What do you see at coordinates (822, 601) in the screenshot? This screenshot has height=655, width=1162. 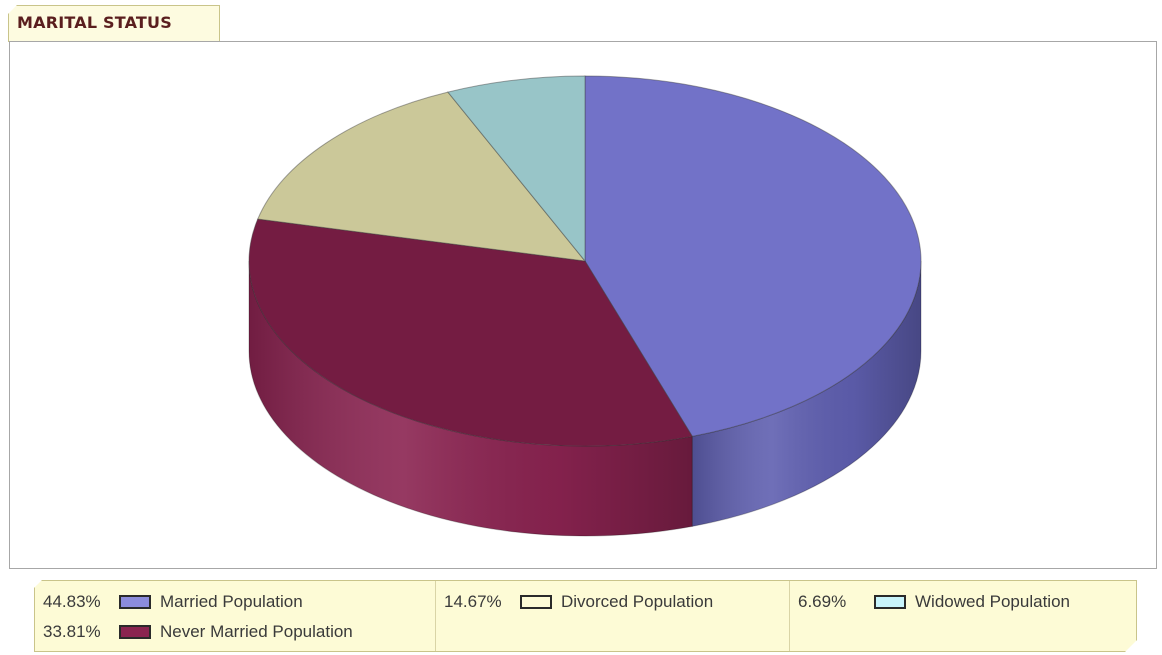 I see `legend-percent: 6.69%` at bounding box center [822, 601].